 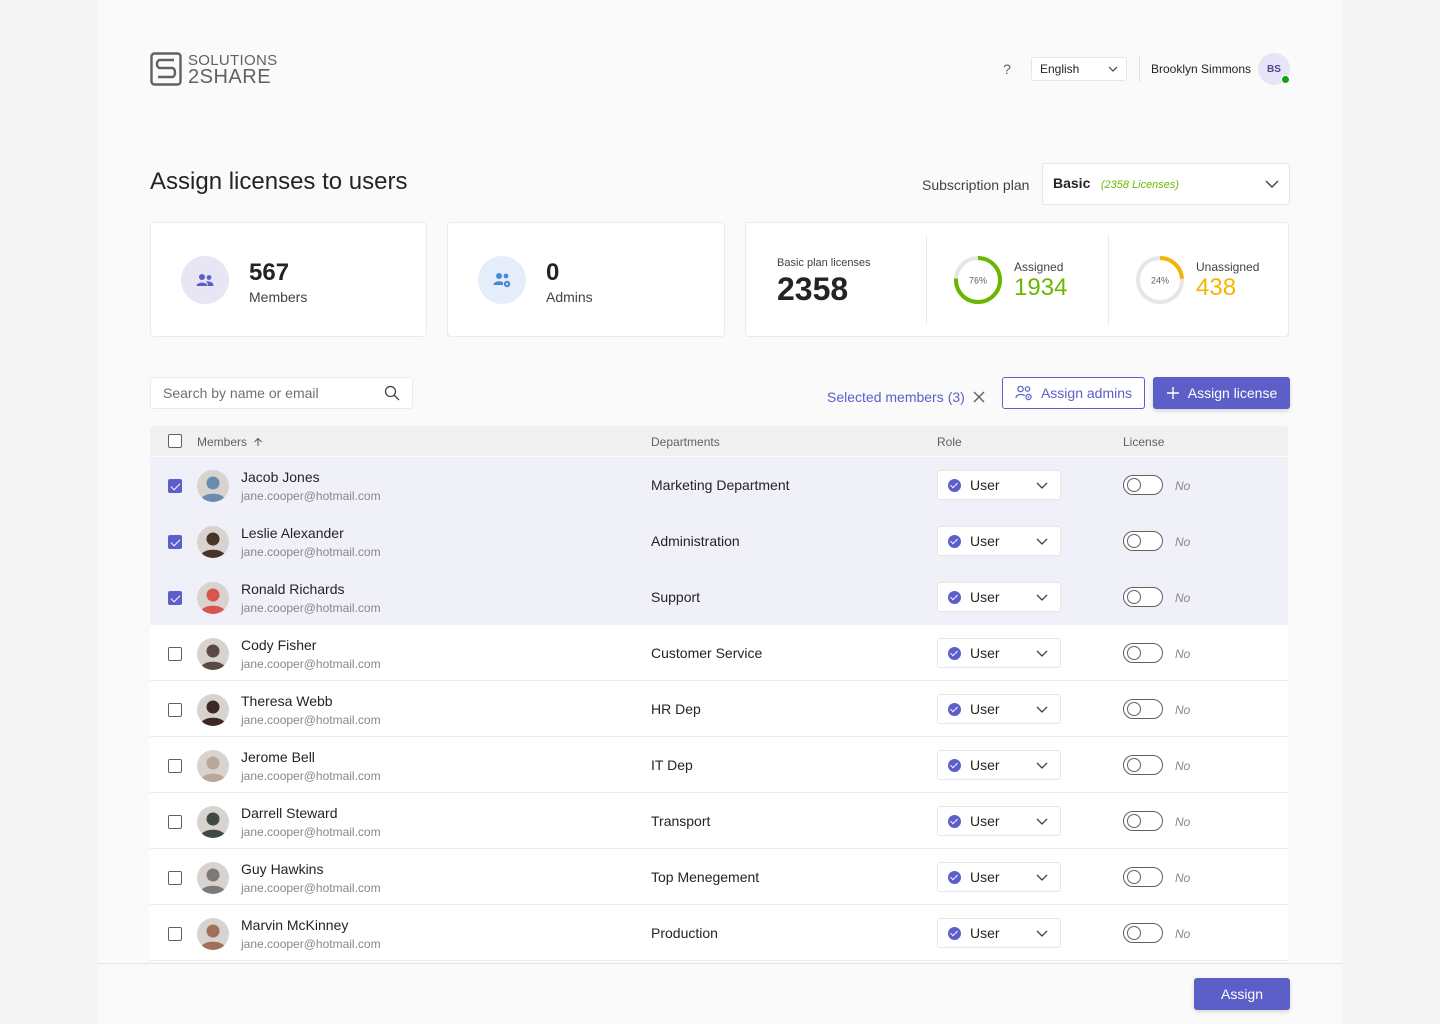 I want to click on basic-plan-licenses-value: 2358, so click(x=813, y=289).